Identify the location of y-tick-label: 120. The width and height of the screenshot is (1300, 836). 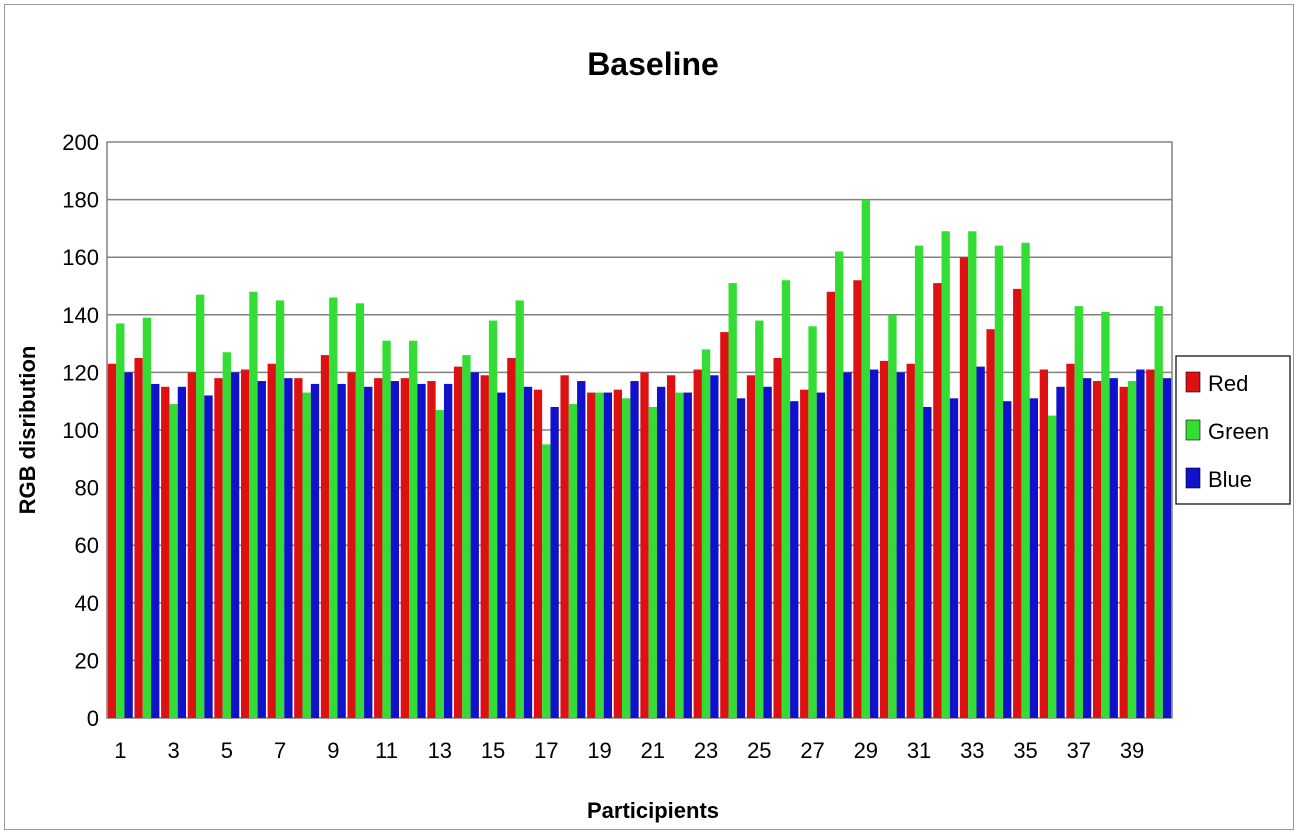
(80, 372).